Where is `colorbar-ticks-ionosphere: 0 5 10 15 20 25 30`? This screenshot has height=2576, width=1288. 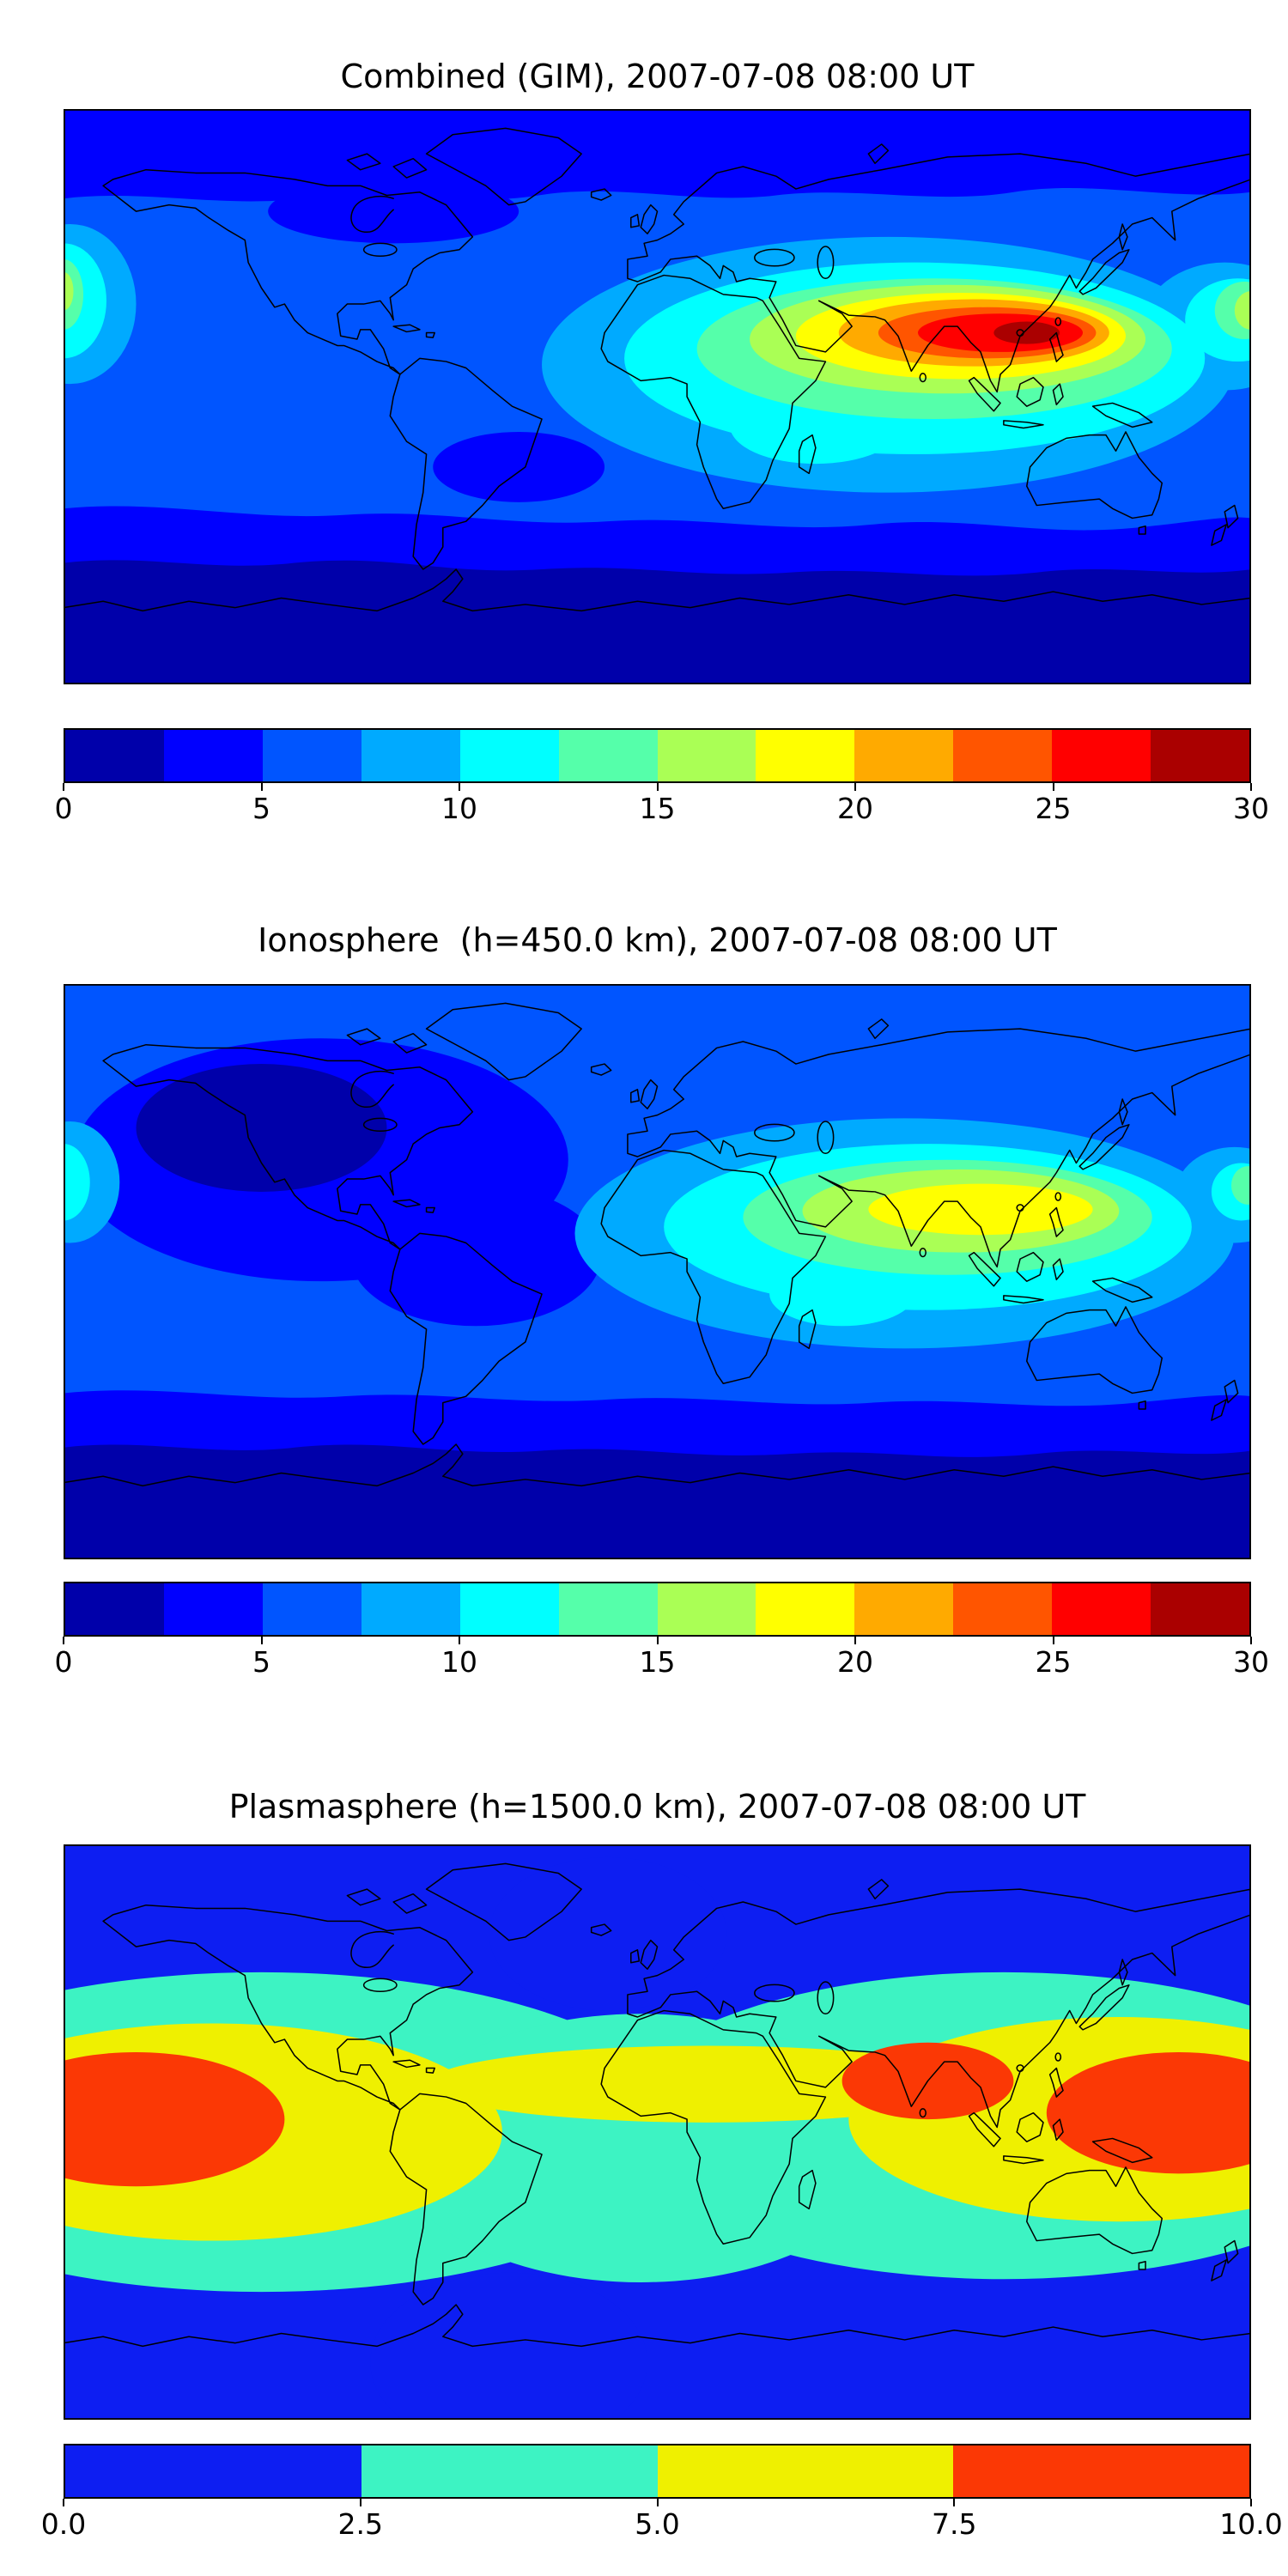 colorbar-ticks-ionosphere: 0 5 10 15 20 25 30 is located at coordinates (662, 1659).